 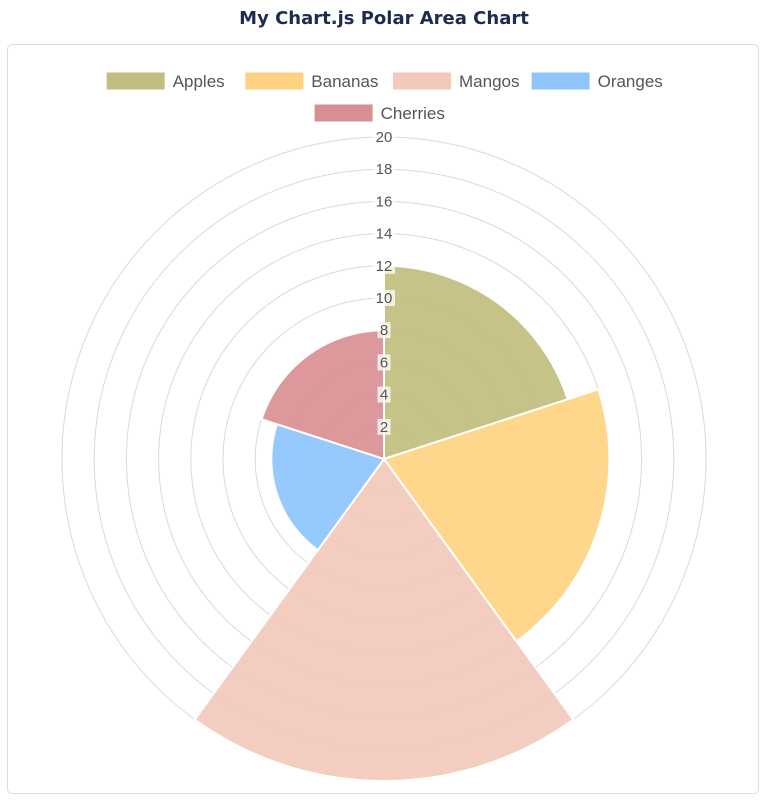 What do you see at coordinates (496, 515) in the screenshot?
I see `slice-bananas` at bounding box center [496, 515].